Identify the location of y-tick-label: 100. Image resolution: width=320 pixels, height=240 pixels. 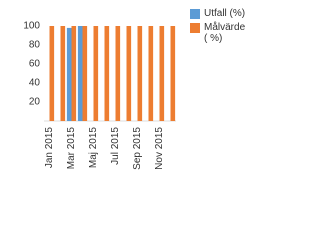
(31, 26).